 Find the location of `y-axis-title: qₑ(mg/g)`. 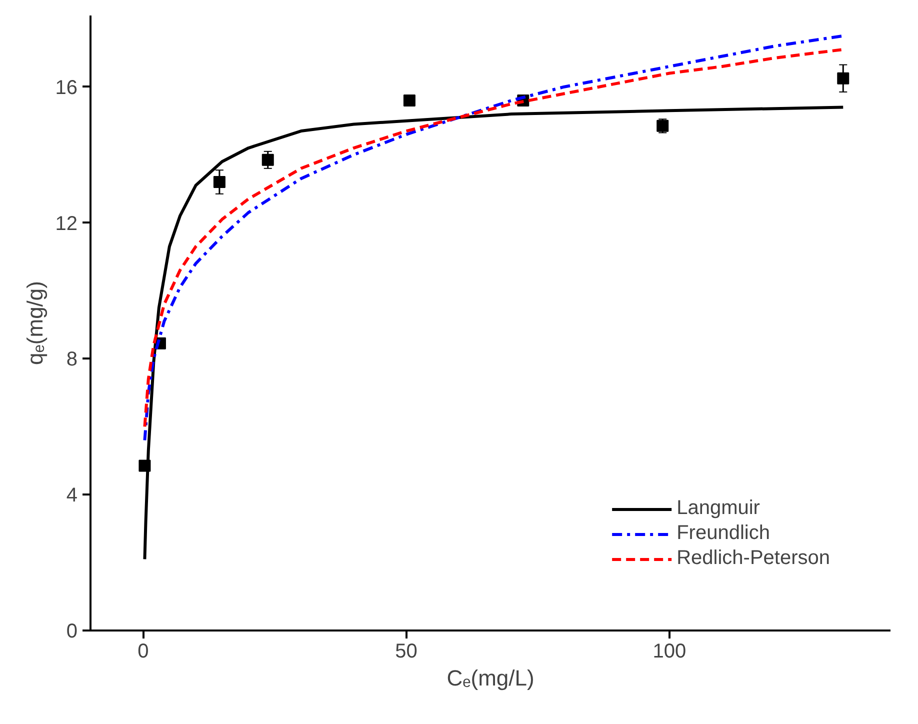

y-axis-title: qₑ(mg/g) is located at coordinates (35, 323).